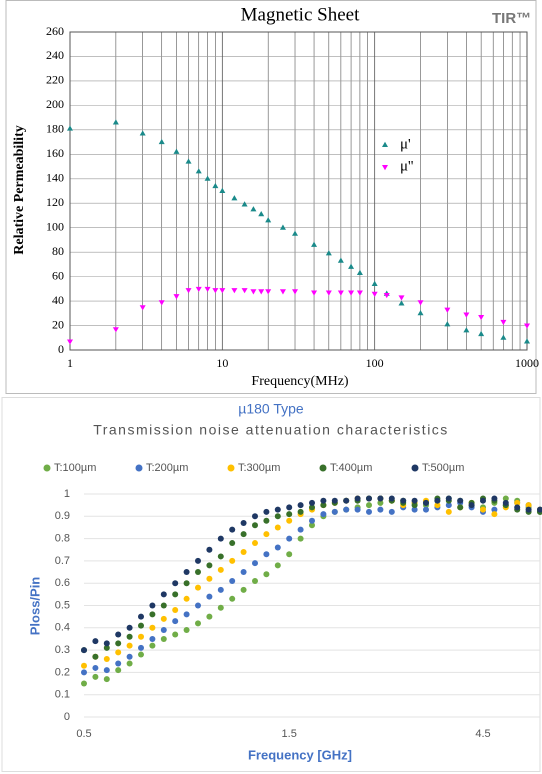 This screenshot has width=542, height=774. Describe the element at coordinates (58, 300) in the screenshot. I see `y-tick-label: 40` at that location.